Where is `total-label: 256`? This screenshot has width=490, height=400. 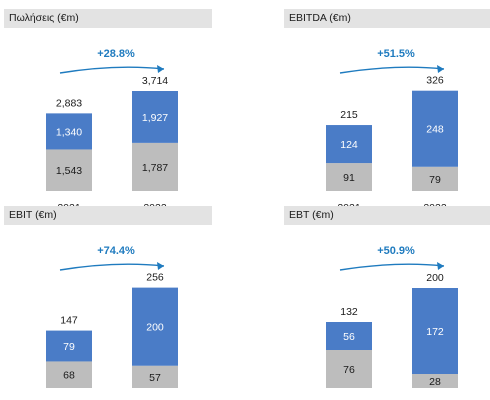 total-label: 256 is located at coordinates (155, 278).